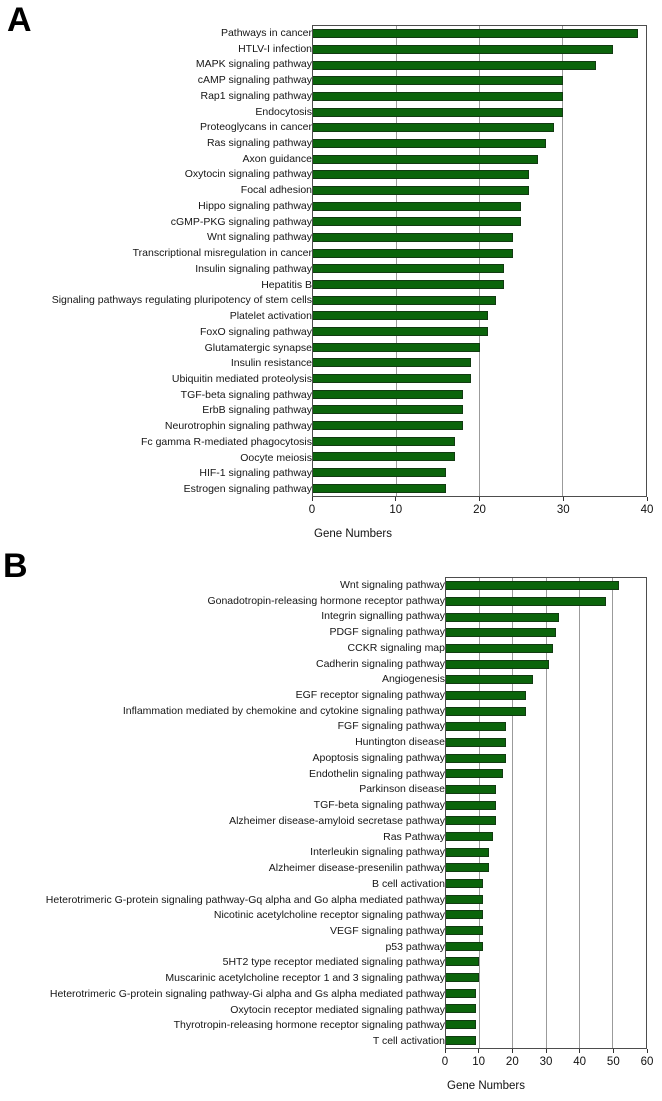 The width and height of the screenshot is (662, 1101). Describe the element at coordinates (400, 742) in the screenshot. I see `category-label: Huntington disease` at that location.